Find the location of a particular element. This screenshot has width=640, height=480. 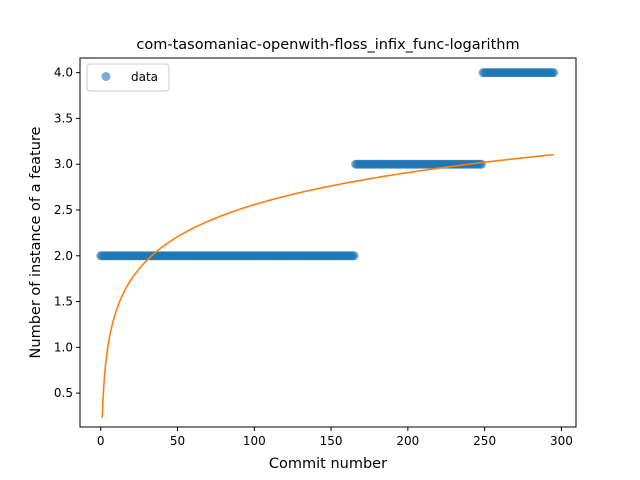

y-tick-label: 4.0 is located at coordinates (63, 73).